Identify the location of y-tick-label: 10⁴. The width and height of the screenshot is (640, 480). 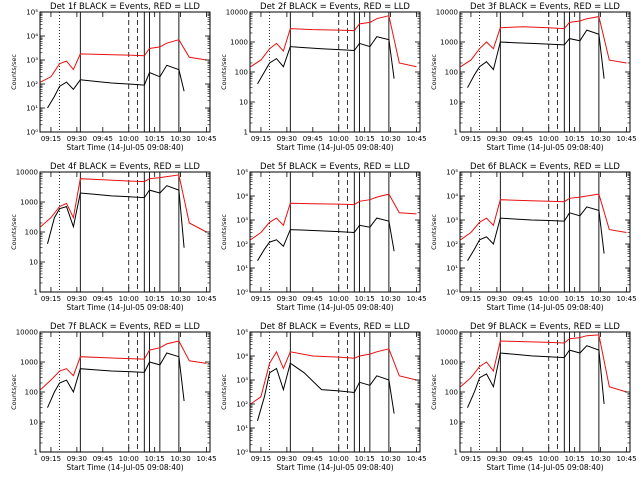
(452, 197).